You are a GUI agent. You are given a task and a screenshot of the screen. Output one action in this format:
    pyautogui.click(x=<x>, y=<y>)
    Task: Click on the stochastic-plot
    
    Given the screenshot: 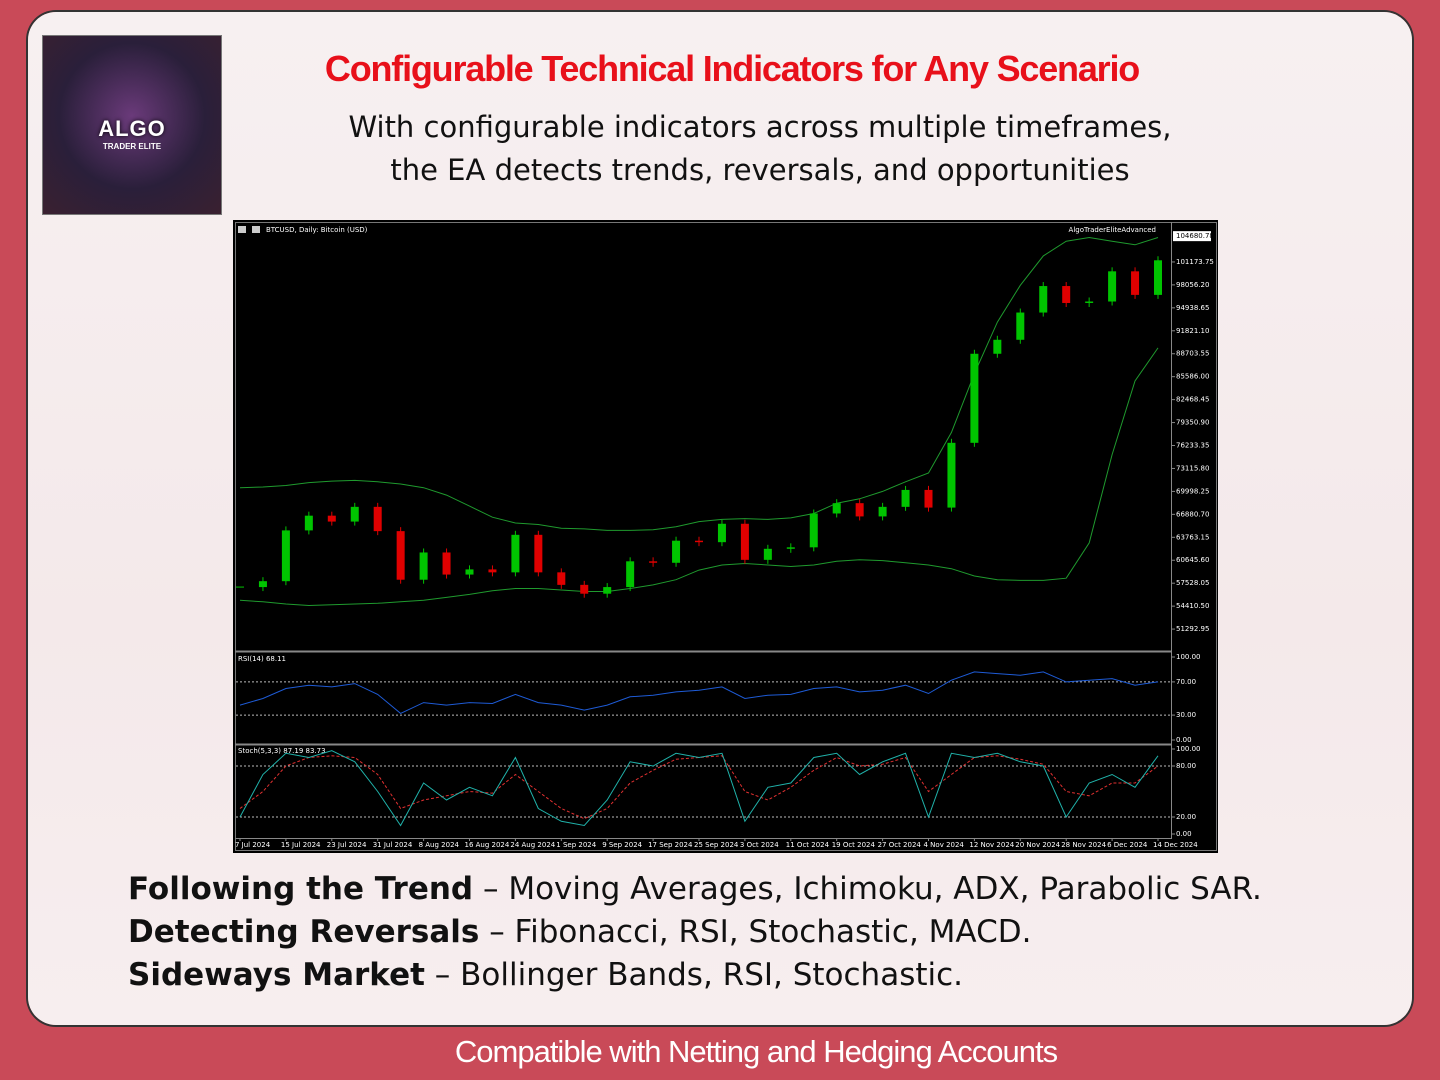 What is the action you would take?
    pyautogui.click(x=703, y=788)
    